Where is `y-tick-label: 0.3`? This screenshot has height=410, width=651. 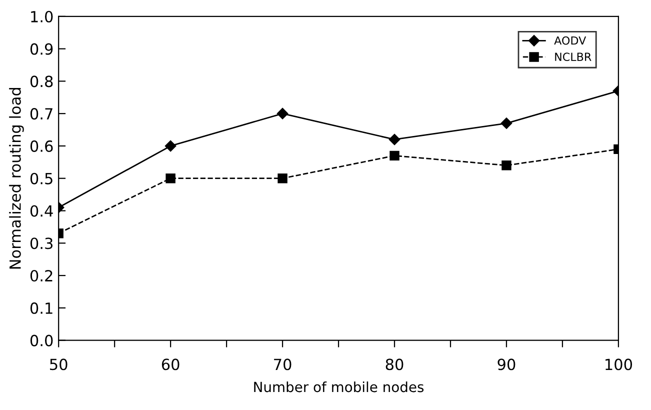 y-tick-label: 0.3 is located at coordinates (41, 244).